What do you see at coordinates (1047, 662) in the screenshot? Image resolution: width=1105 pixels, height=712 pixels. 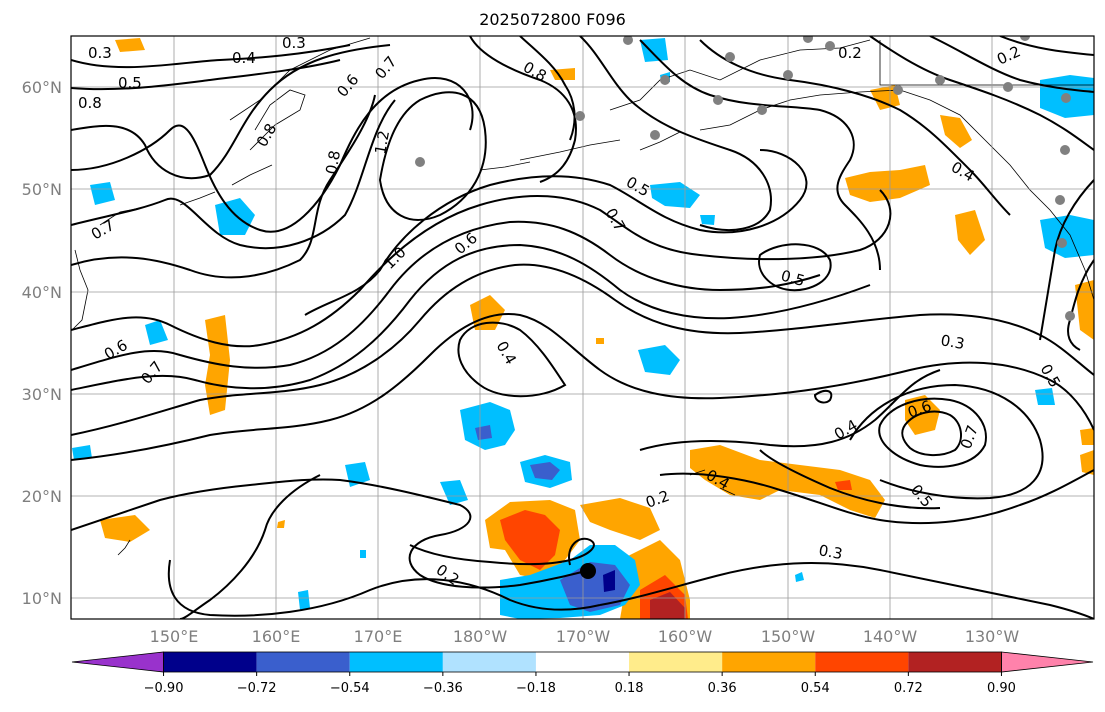 I see `colorbar-max-arrow` at bounding box center [1047, 662].